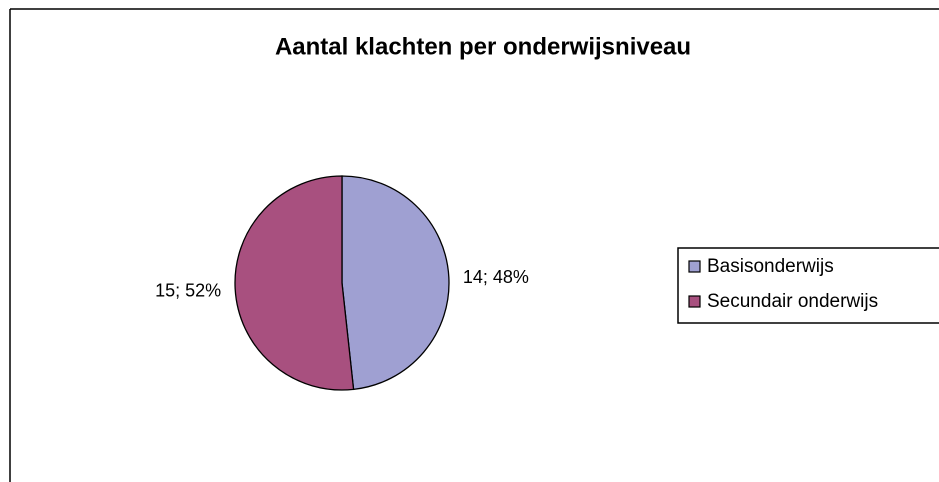  What do you see at coordinates (188, 290) in the screenshot?
I see `data-label: 15; 52%` at bounding box center [188, 290].